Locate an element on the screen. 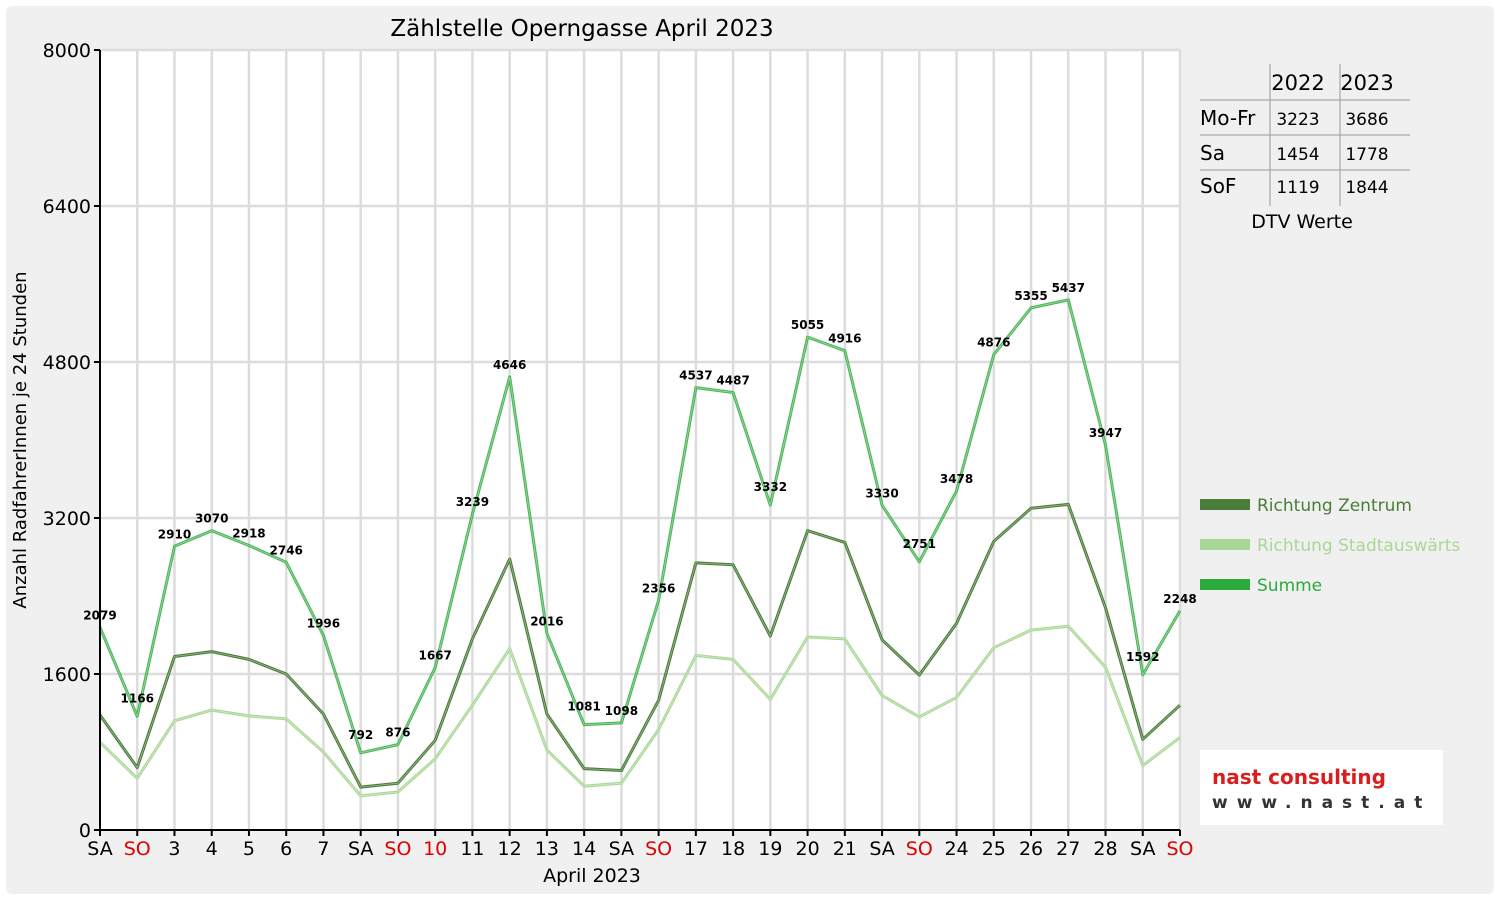 The height and width of the screenshot is (900, 1500). data-label: 1166 is located at coordinates (137, 698).